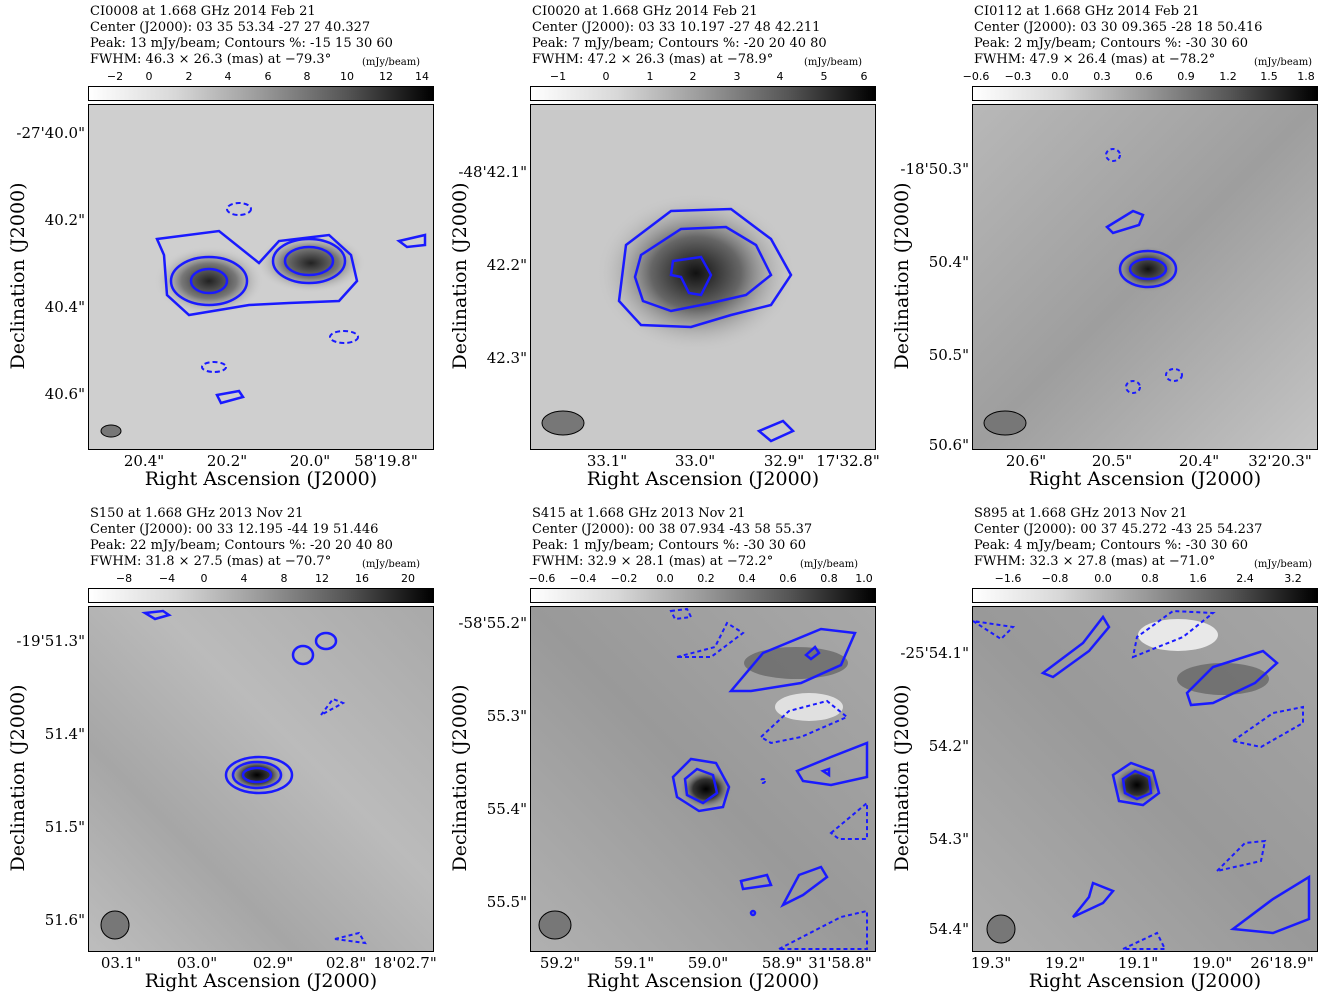 Image resolution: width=1336 pixels, height=1000 pixels. I want to click on source-title: CI0020 at 1.668 GHz 2014 Feb 21, so click(645, 11).